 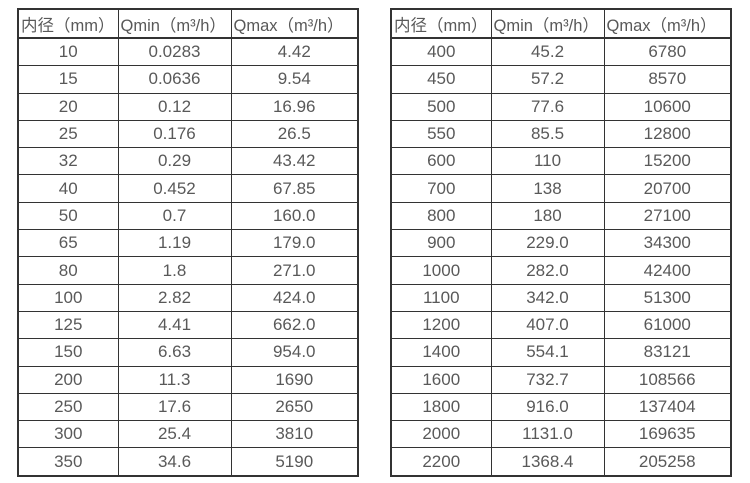 I want to click on table-cell: 15200, so click(x=667, y=161).